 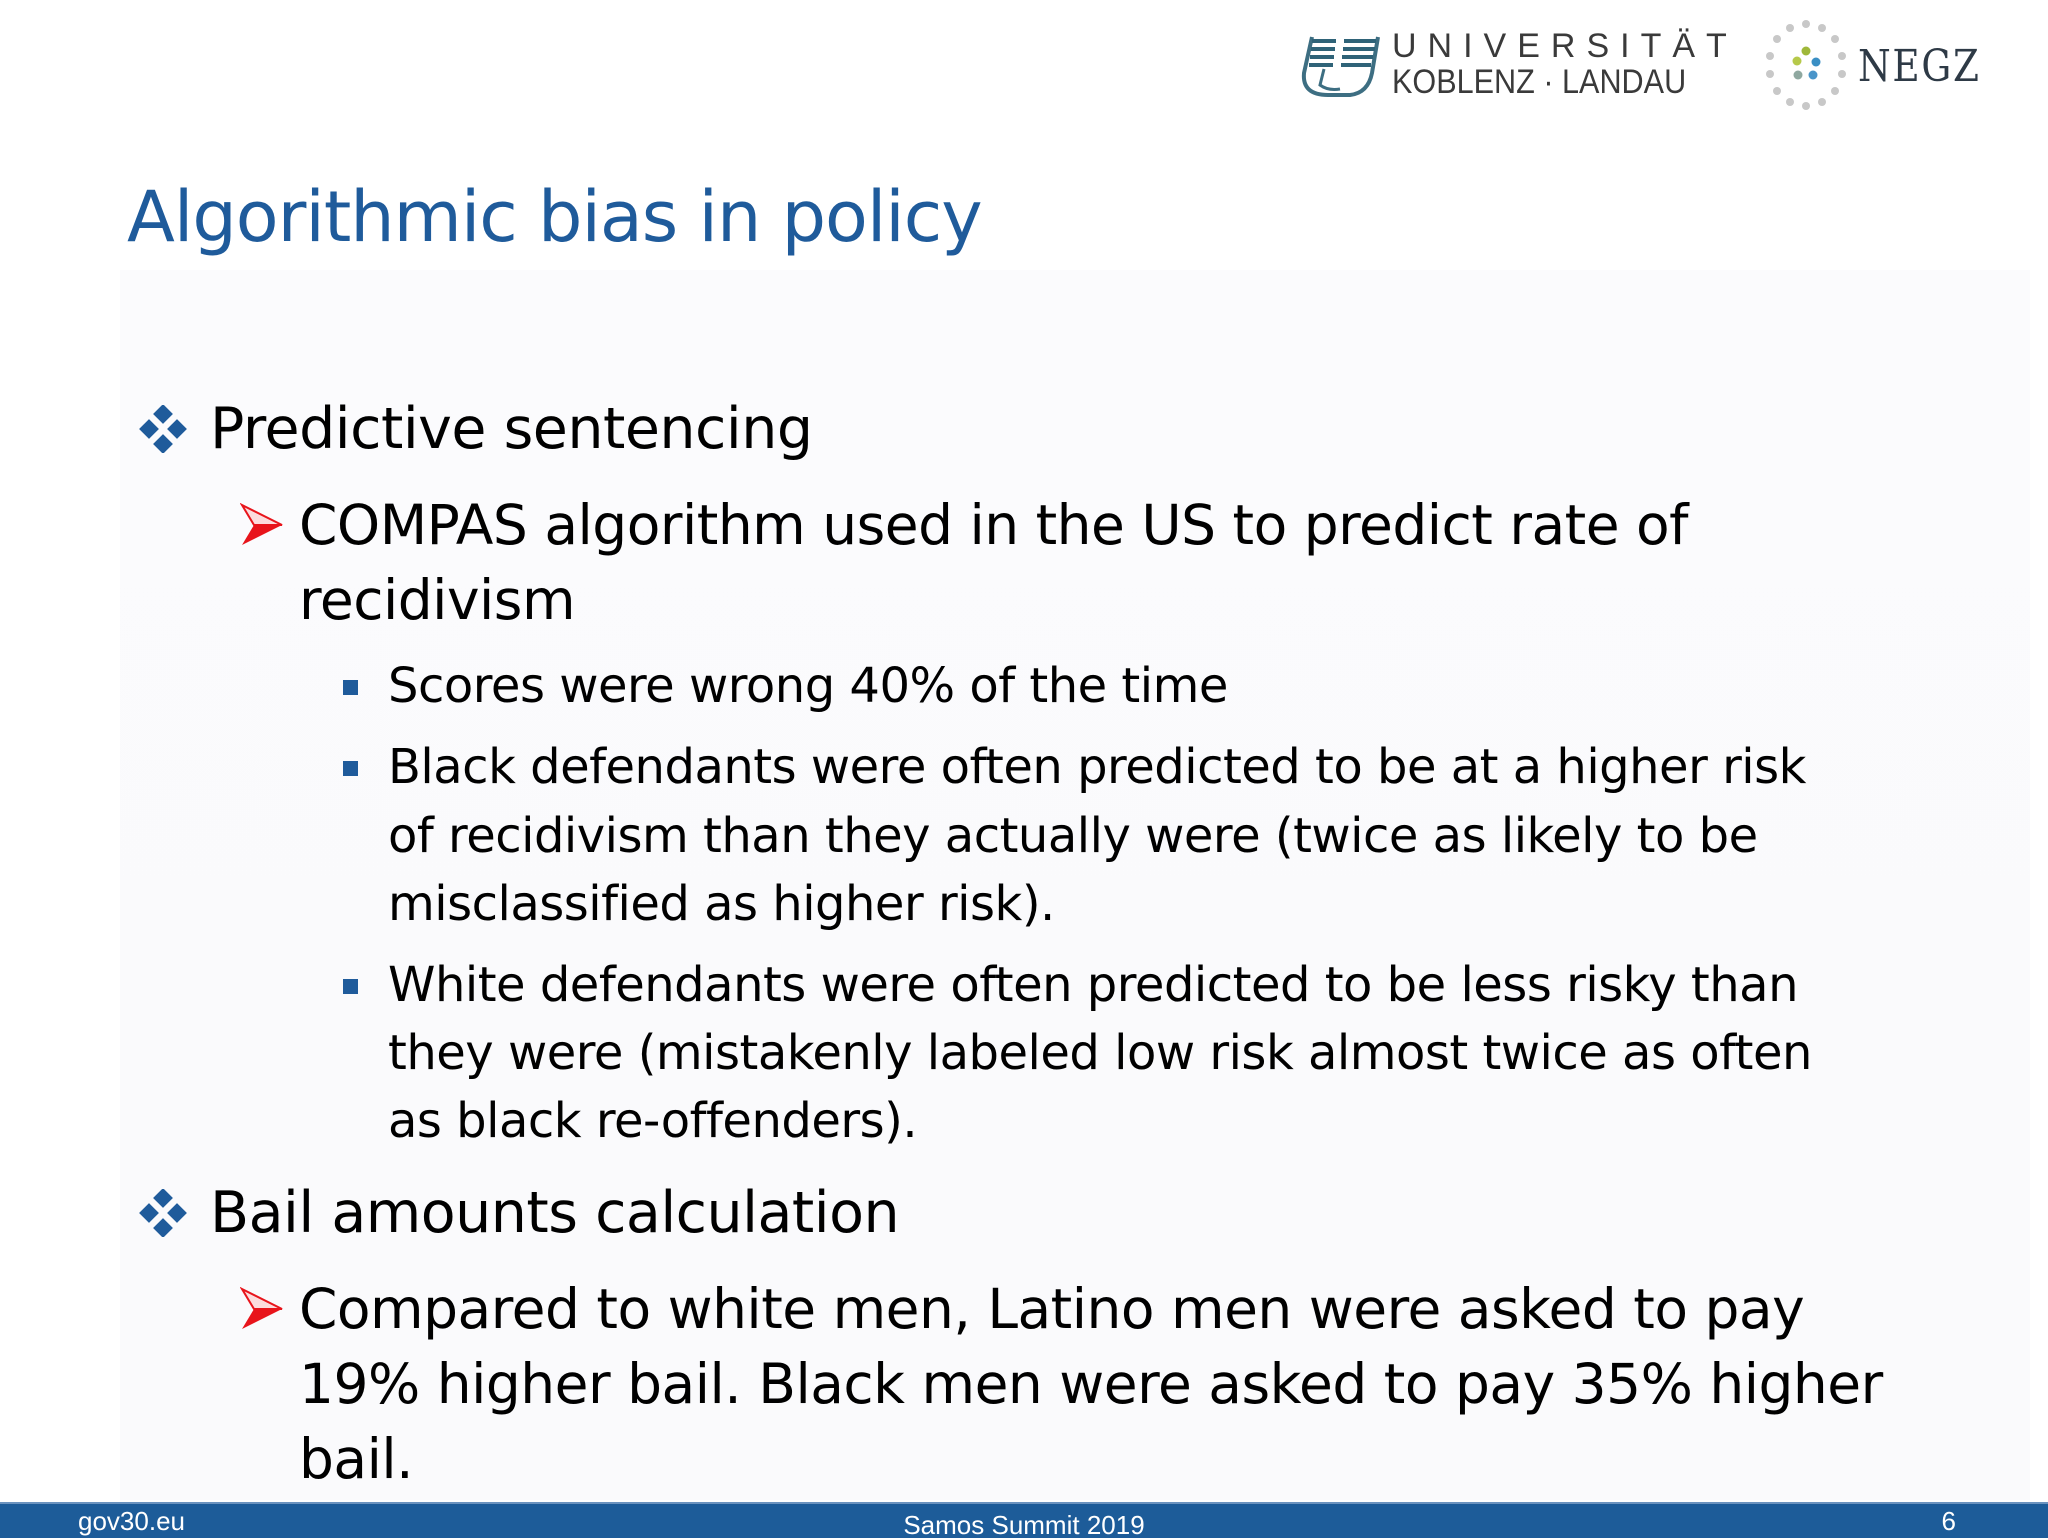 I want to click on point-compas-line2: recidivism, so click(x=437, y=600).